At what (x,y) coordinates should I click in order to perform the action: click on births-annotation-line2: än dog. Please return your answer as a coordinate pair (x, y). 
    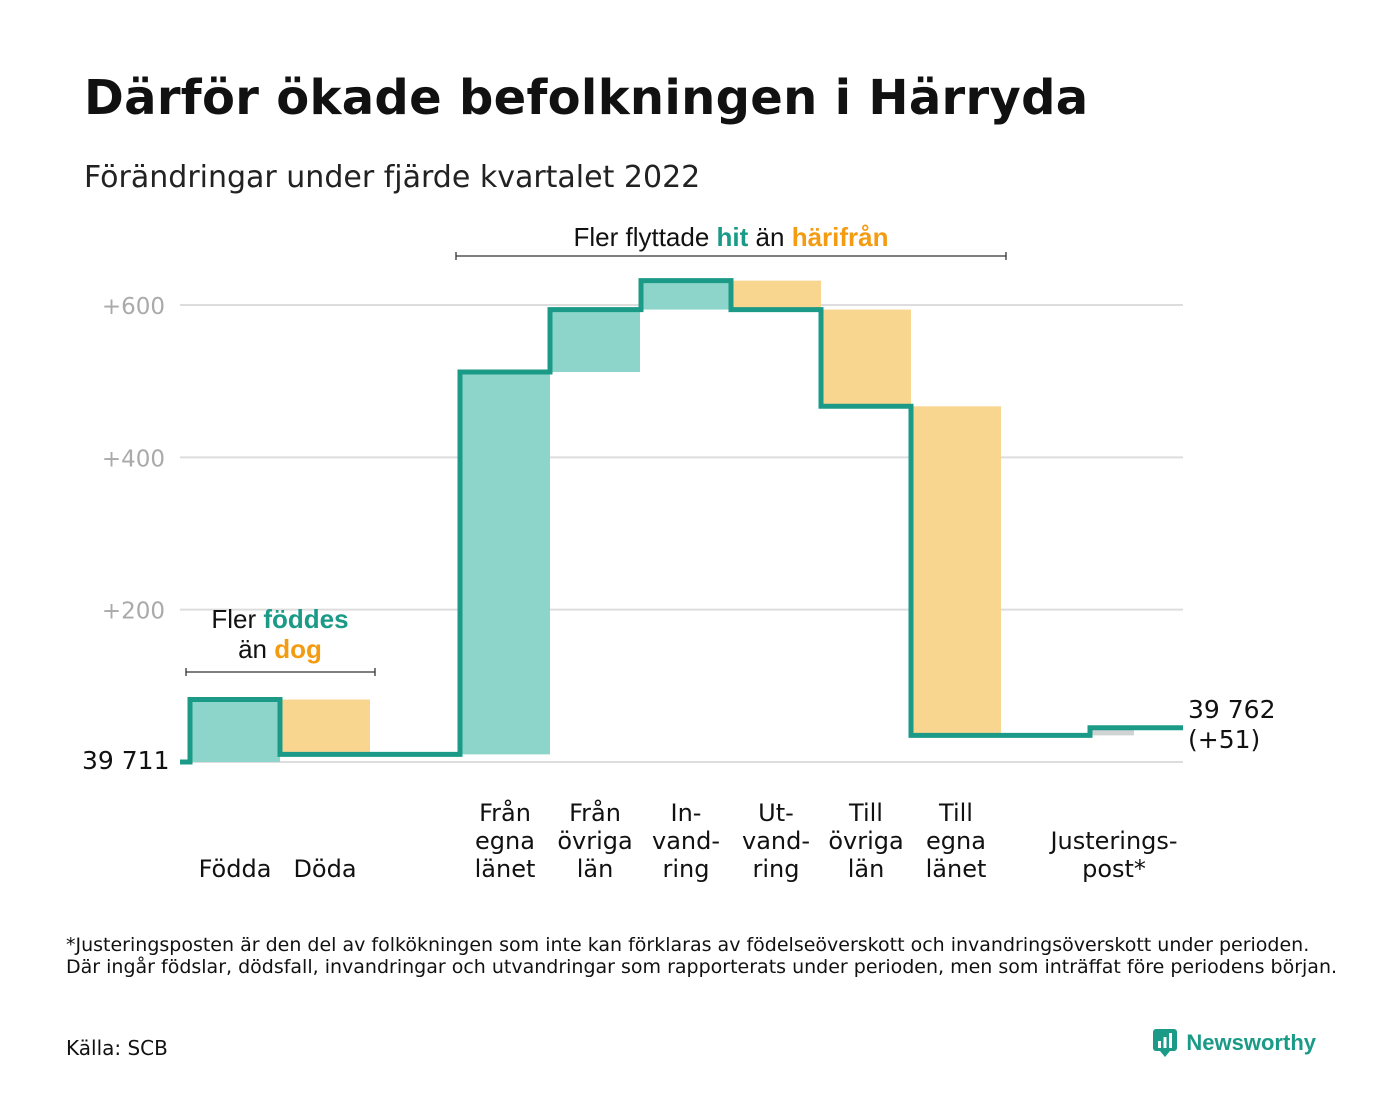
    Looking at the image, I should click on (280, 649).